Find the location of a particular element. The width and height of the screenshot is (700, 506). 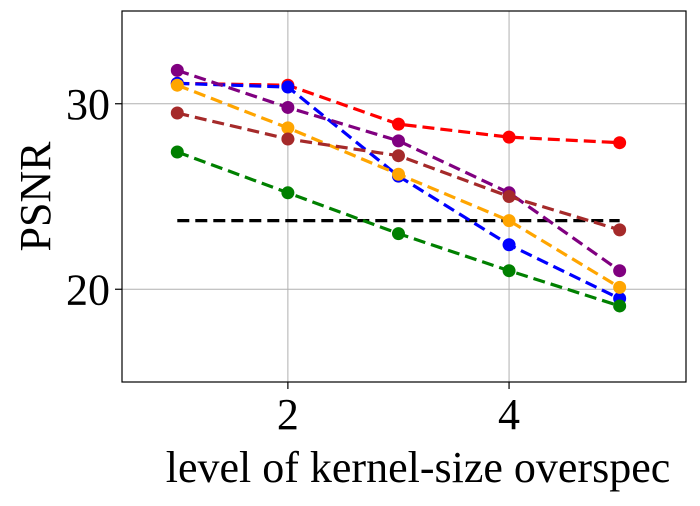

y-tick-label: 20 is located at coordinates (88, 289).